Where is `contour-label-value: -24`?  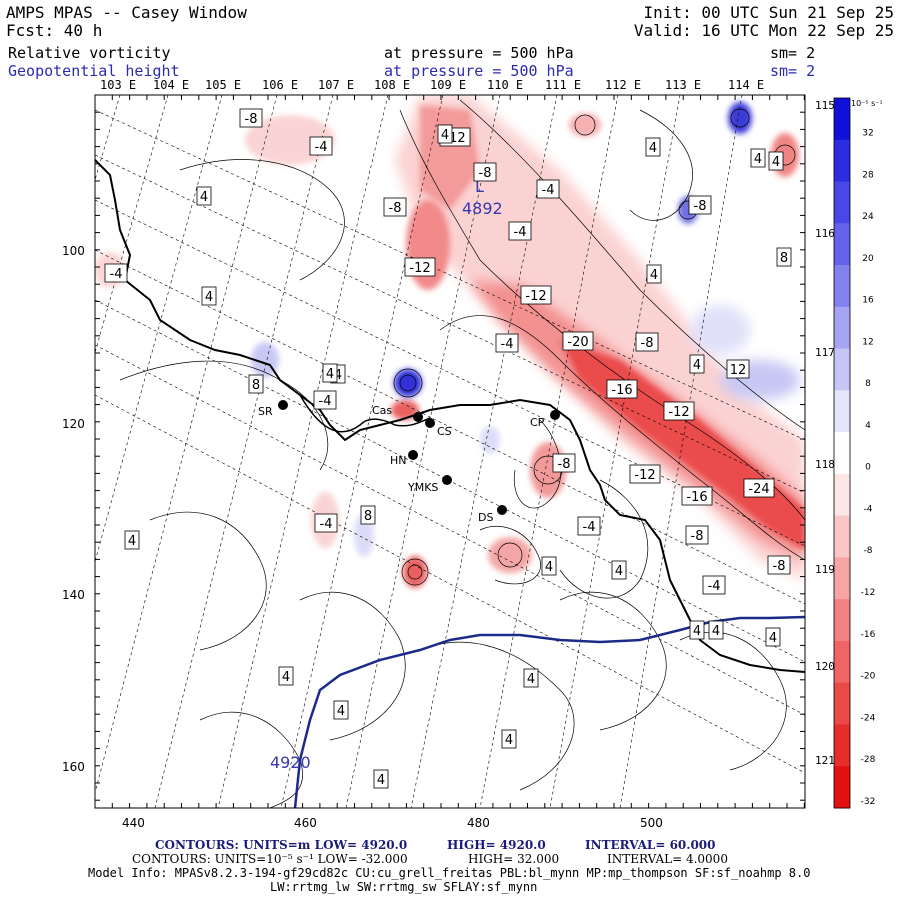 contour-label-value: -24 is located at coordinates (758, 489).